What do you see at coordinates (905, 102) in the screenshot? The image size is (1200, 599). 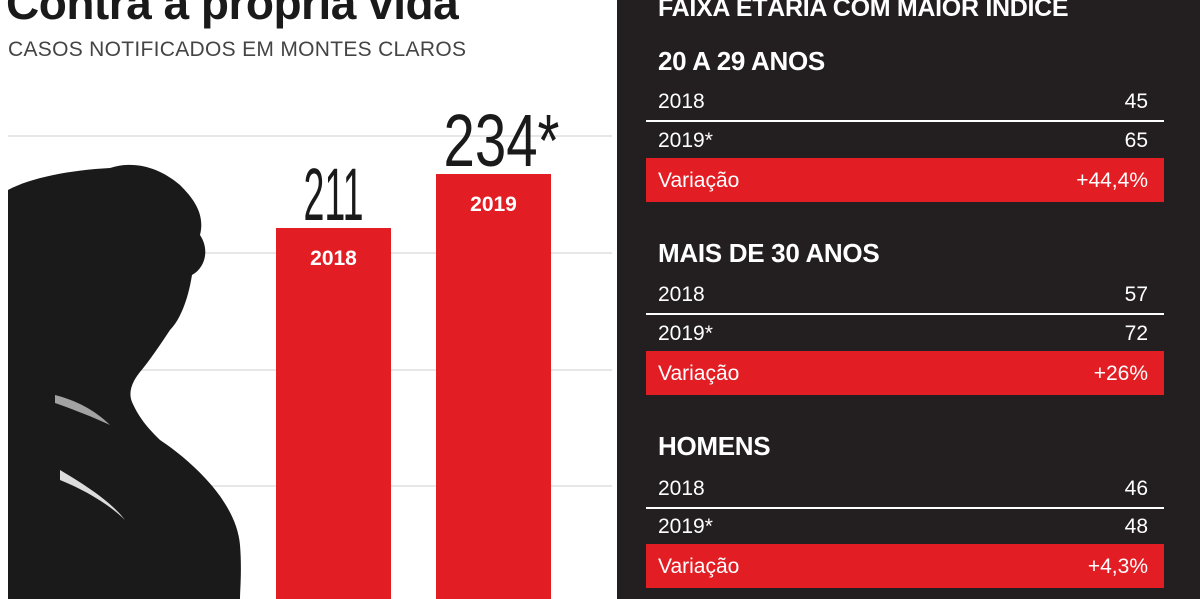 I see `table-row: 2018 45` at bounding box center [905, 102].